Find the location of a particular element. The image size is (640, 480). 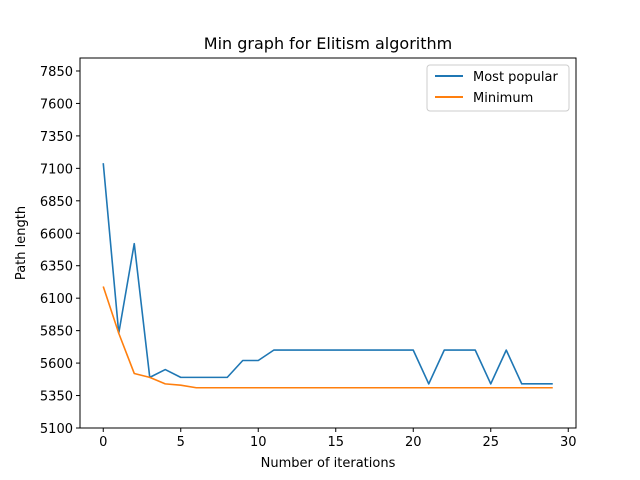

x-tick-label: 20 is located at coordinates (413, 442).